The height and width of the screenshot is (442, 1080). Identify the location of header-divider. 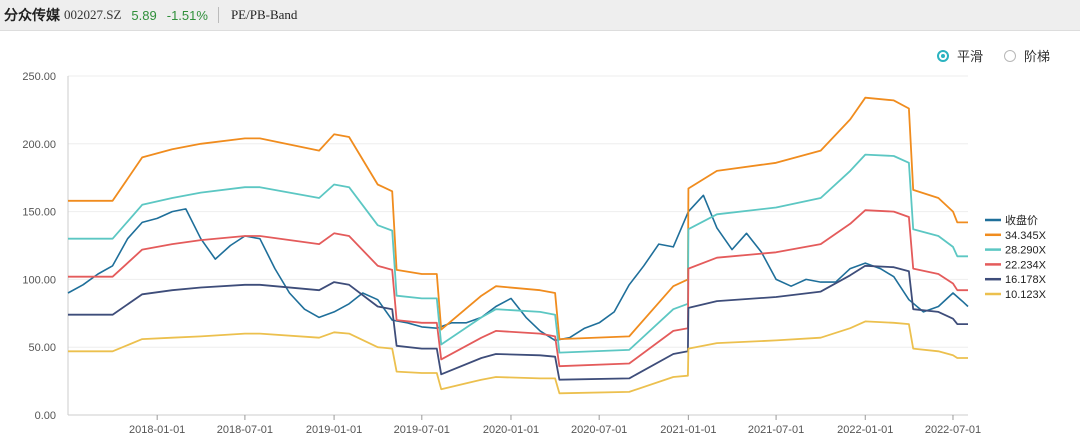
(218, 15).